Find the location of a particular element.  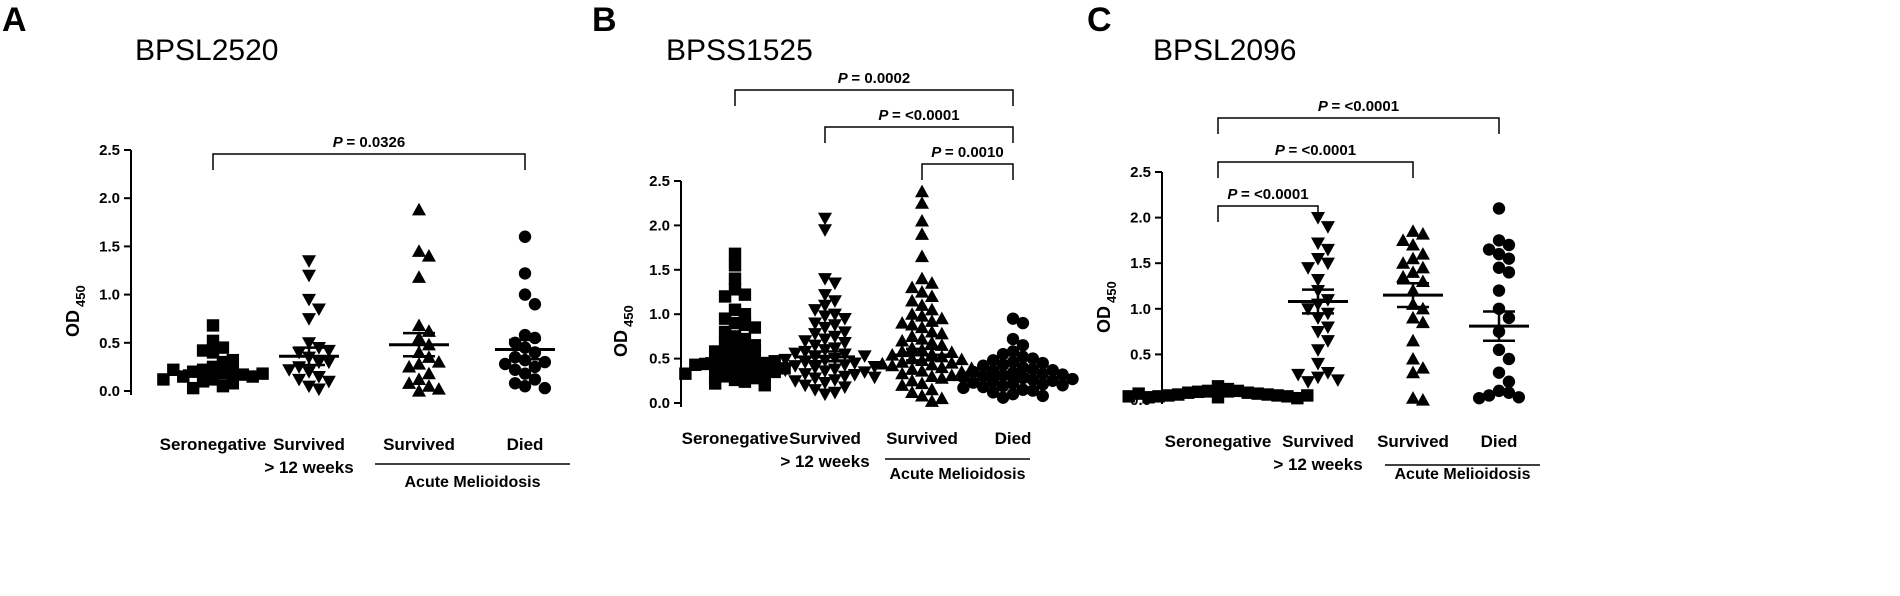

panel-c-letter: C is located at coordinates (1099, 20).